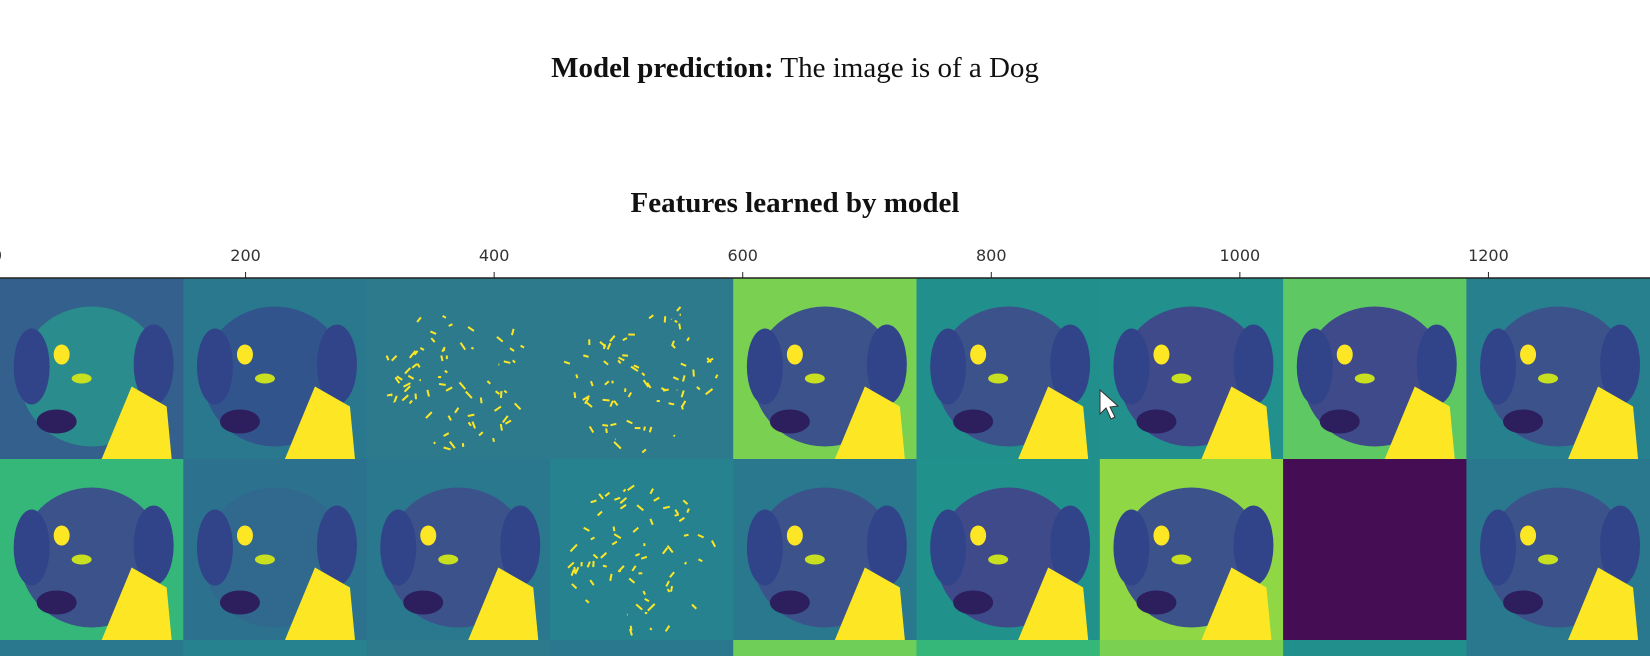 This screenshot has width=1650, height=656. Describe the element at coordinates (494, 255) in the screenshot. I see `x-tick-label: 400` at that location.